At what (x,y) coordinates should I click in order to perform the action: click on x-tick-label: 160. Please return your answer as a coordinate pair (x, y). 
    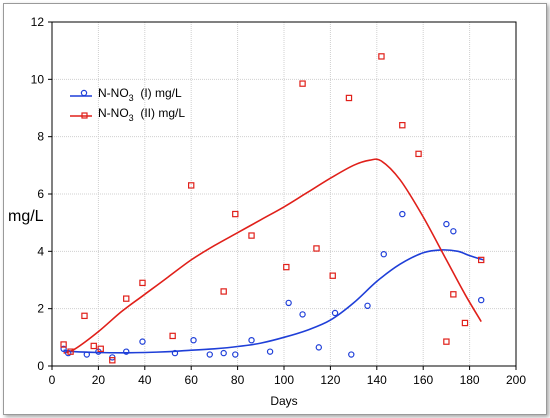
    Looking at the image, I should click on (423, 380).